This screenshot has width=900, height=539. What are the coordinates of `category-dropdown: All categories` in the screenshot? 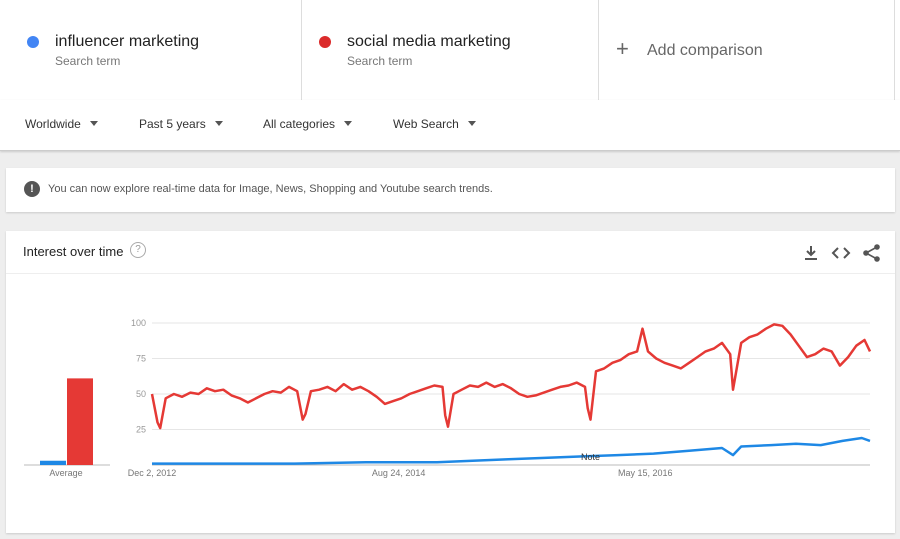 It's located at (308, 124).